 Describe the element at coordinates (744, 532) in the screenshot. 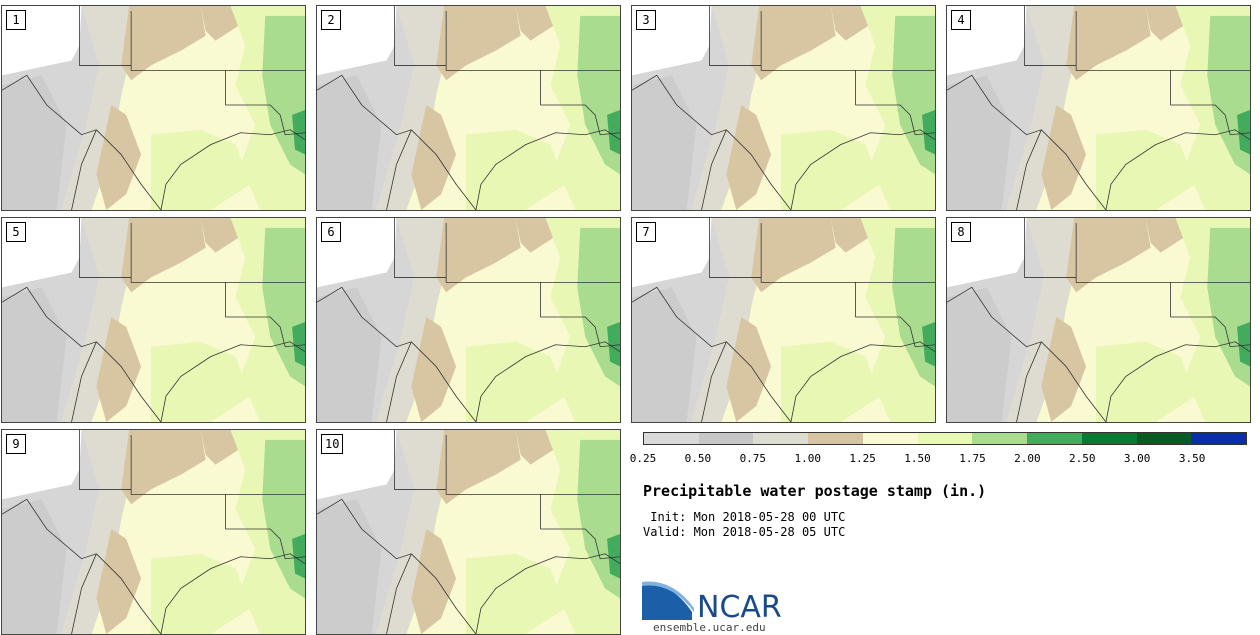

I see `valid-time: Valid: Mon 2018-05-28 05 UTC` at that location.